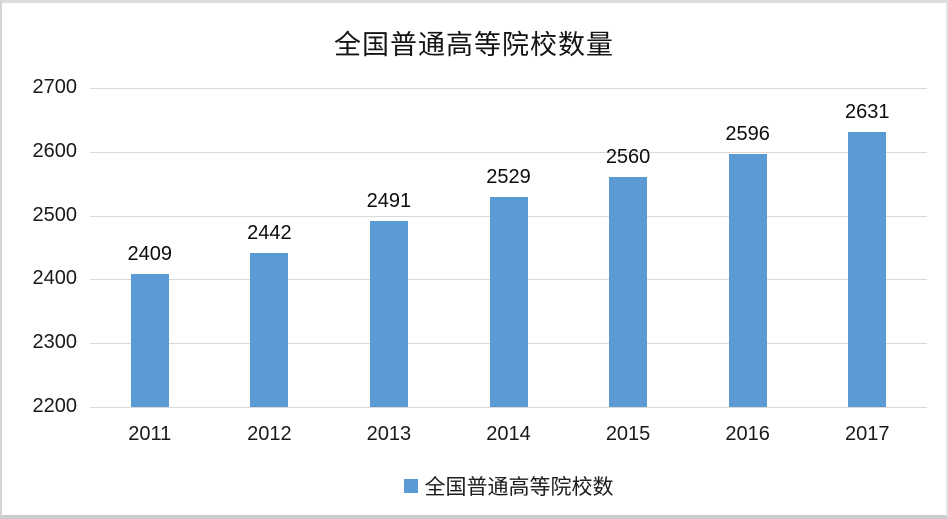  Describe the element at coordinates (508, 302) in the screenshot. I see `bar-2014` at that location.